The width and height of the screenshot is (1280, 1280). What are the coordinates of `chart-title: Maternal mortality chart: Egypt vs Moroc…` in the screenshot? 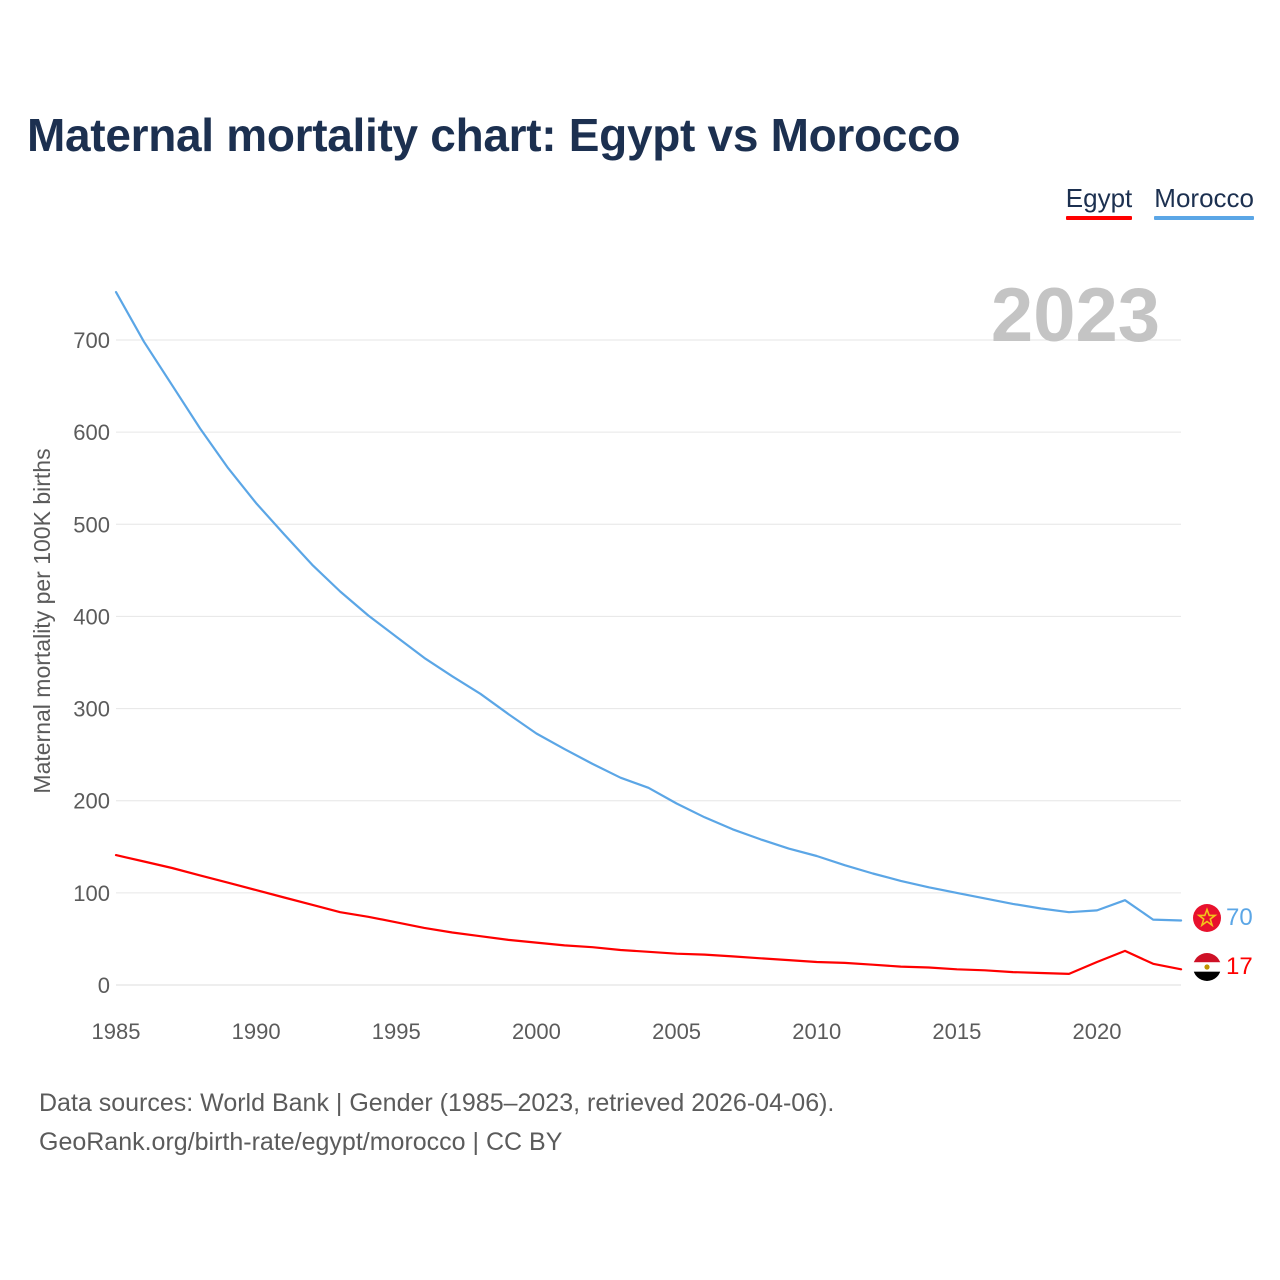 It's located at (494, 135).